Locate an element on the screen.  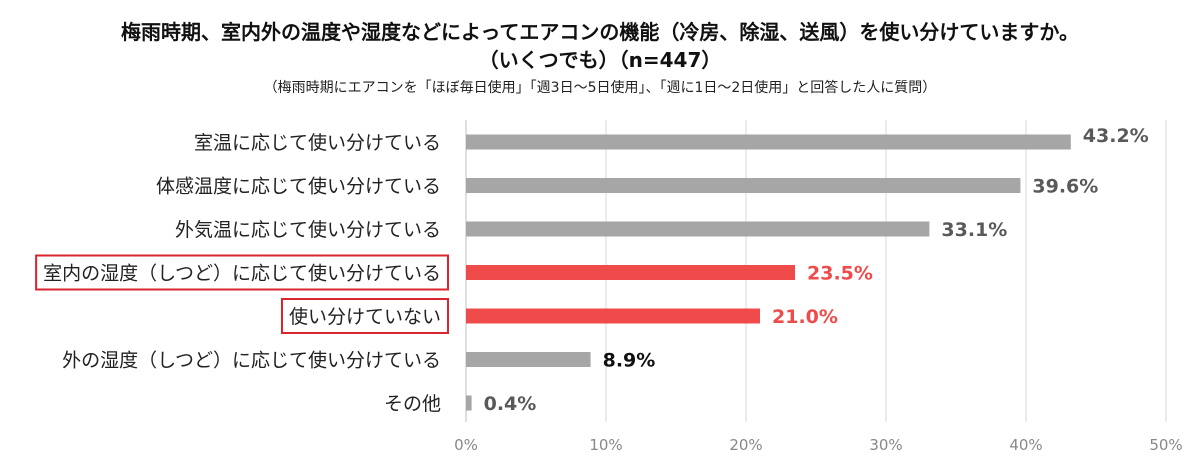
x-tick-label: 20% is located at coordinates (745, 445).